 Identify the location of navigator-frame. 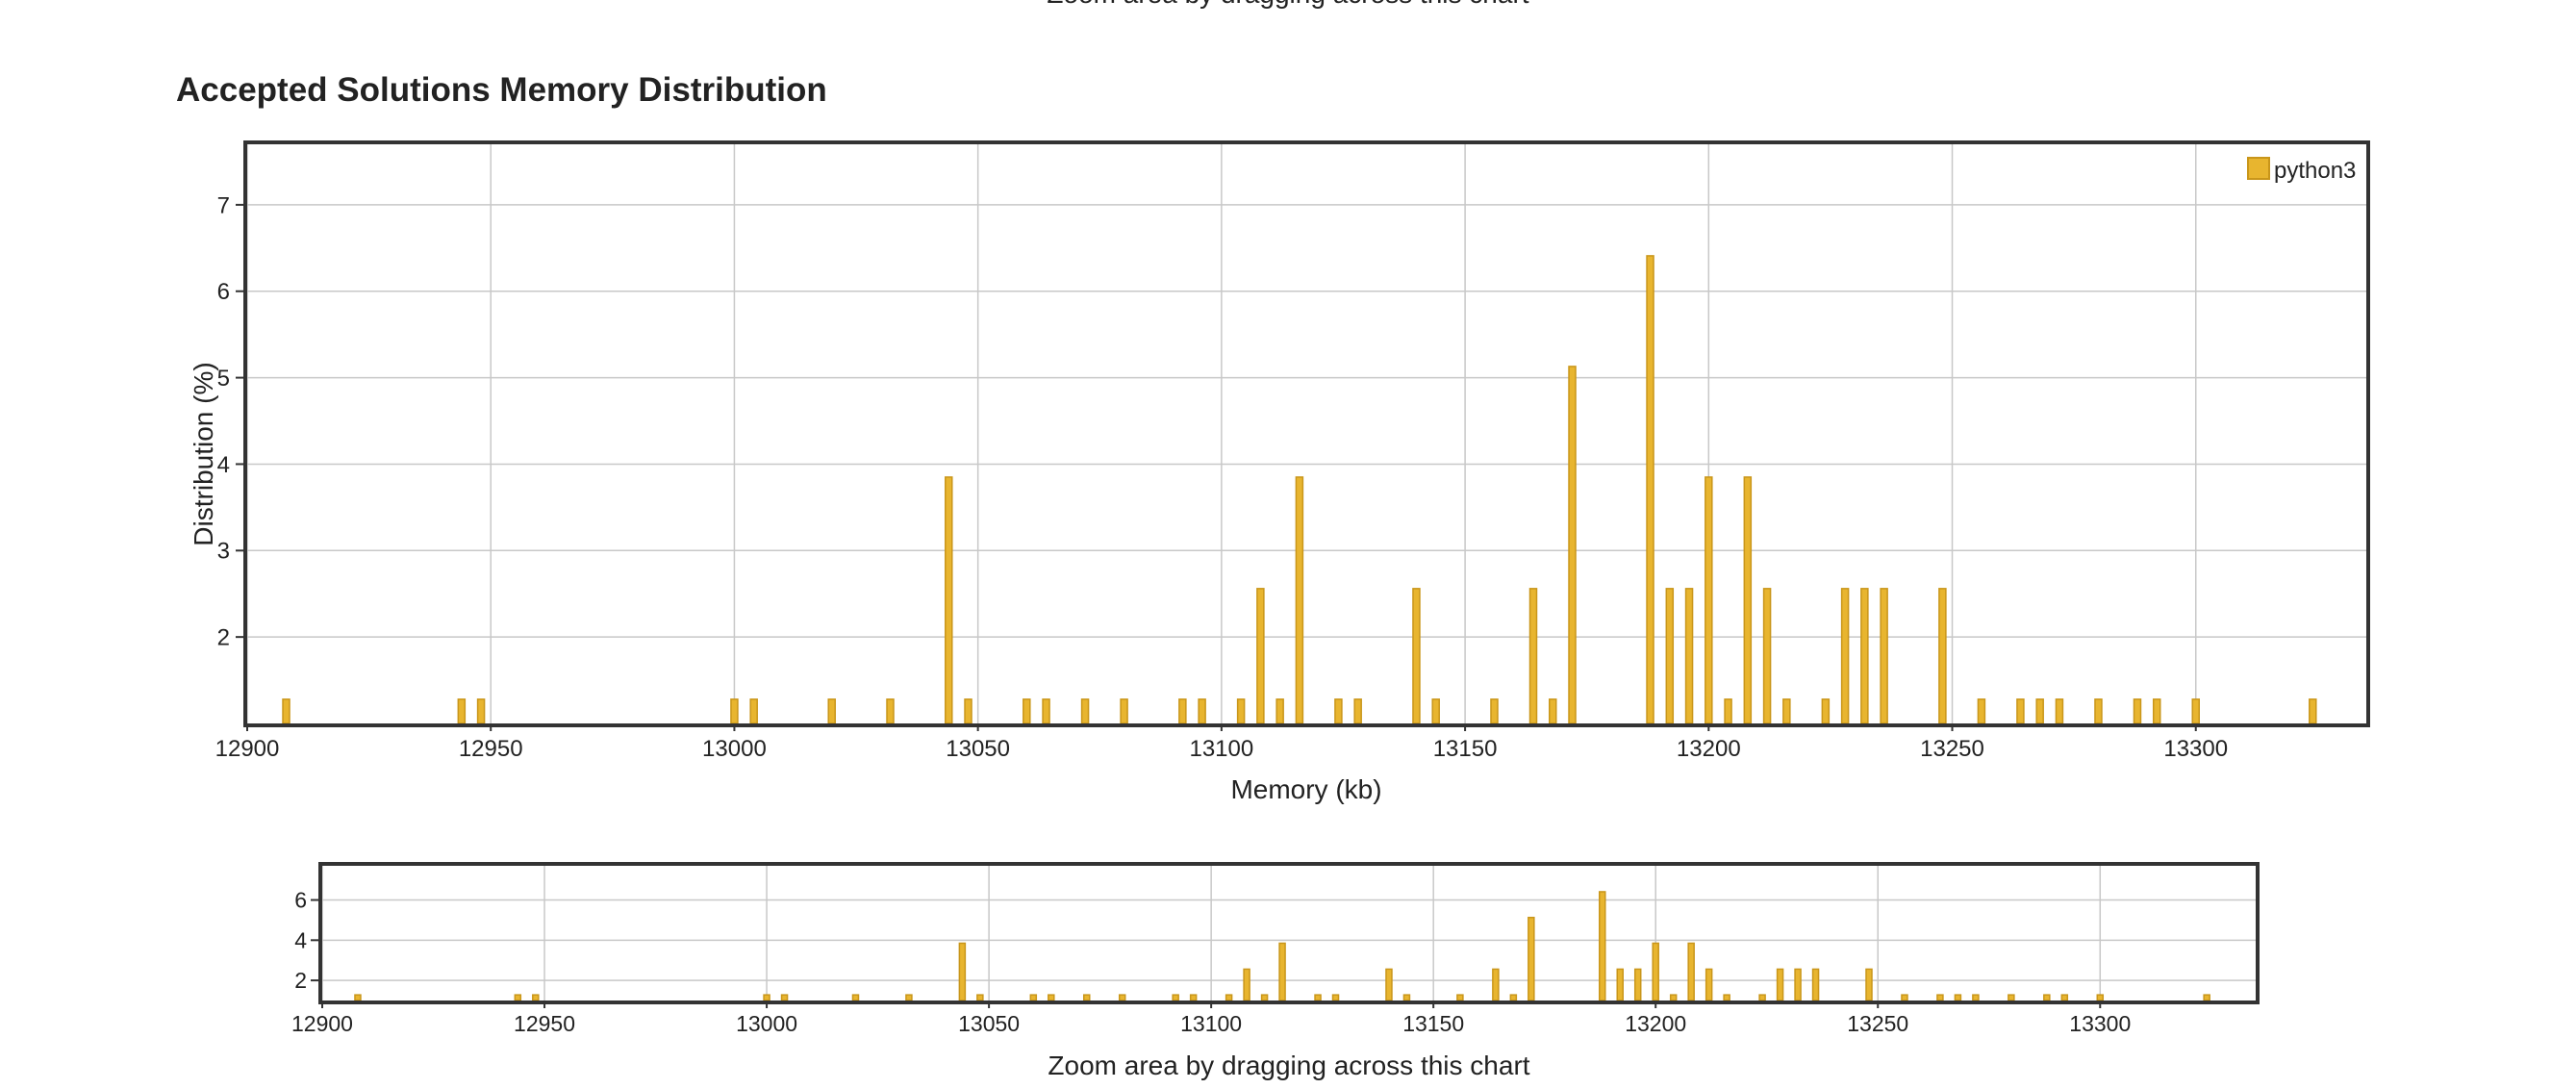
(1289, 933).